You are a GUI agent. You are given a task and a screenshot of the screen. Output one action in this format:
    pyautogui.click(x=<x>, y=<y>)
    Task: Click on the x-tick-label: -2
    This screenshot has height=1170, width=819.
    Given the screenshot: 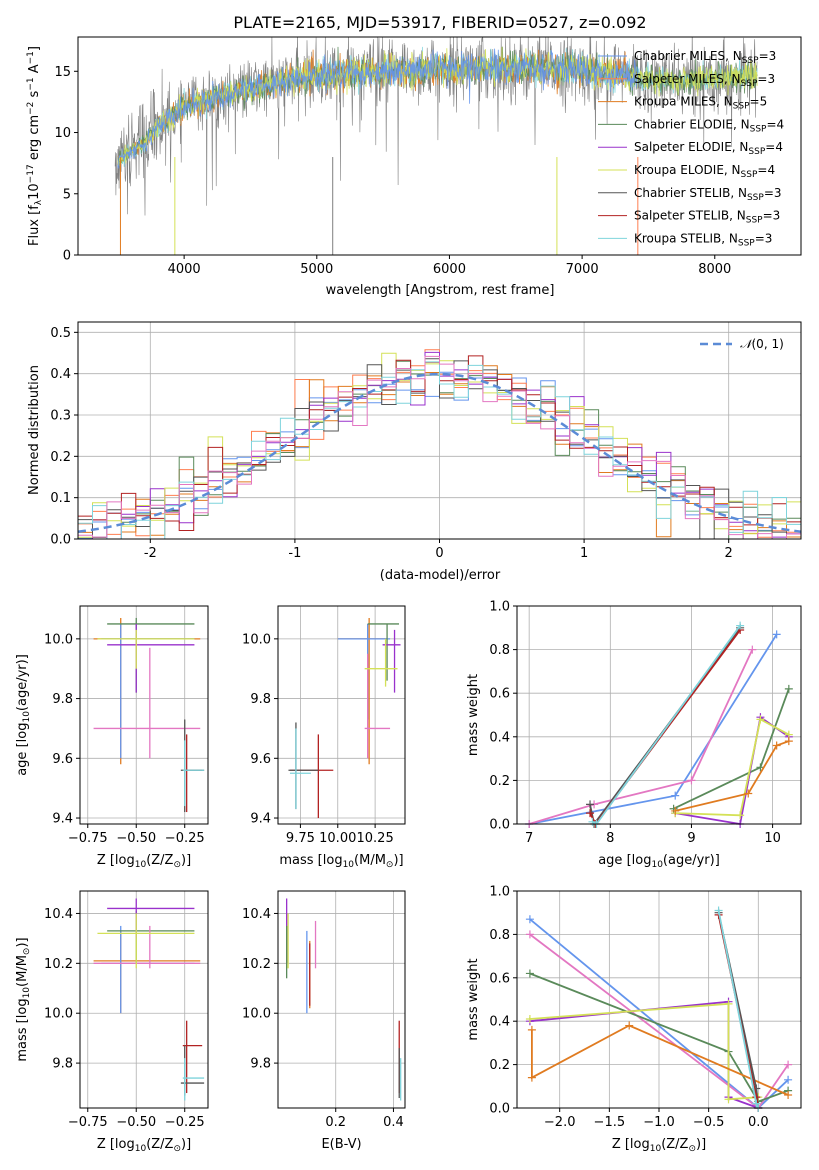 What is the action you would take?
    pyautogui.click(x=150, y=553)
    